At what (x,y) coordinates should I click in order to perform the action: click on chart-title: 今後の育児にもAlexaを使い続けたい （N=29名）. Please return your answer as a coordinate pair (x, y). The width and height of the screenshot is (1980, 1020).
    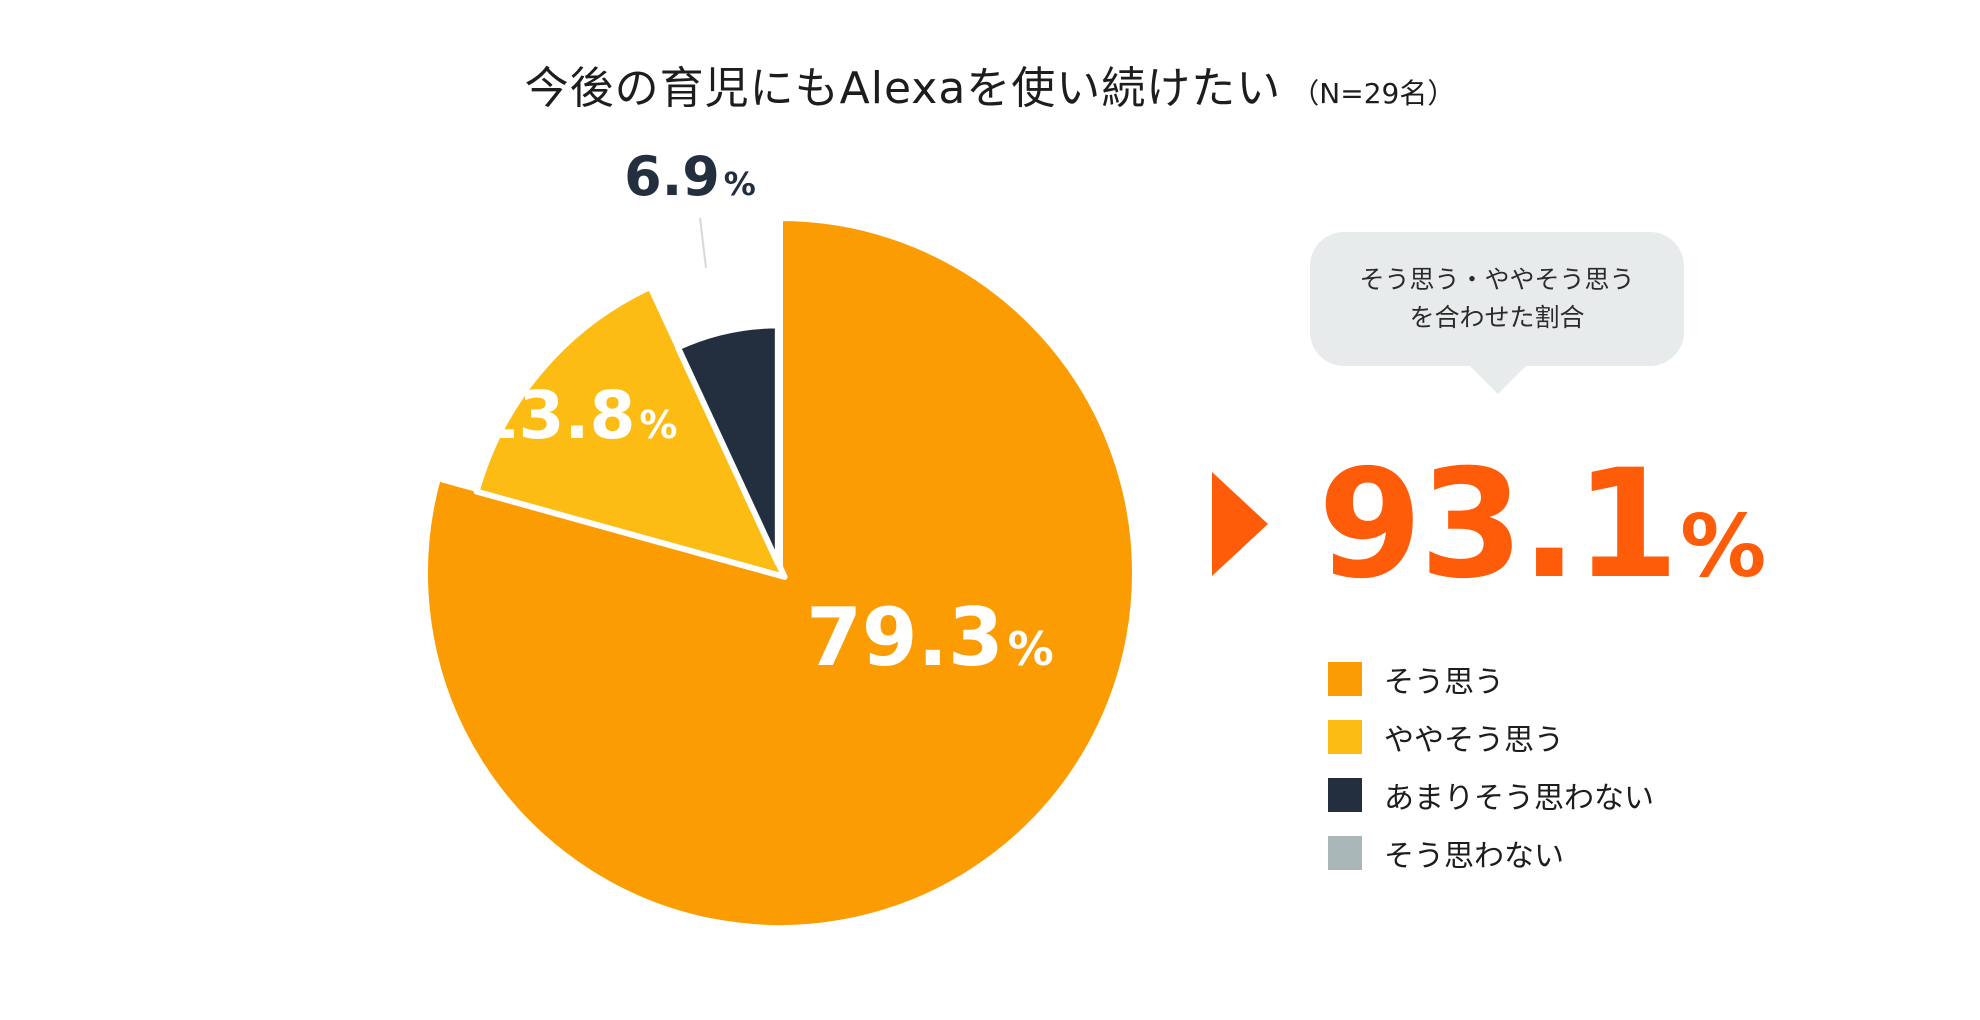
    Looking at the image, I should click on (990, 84).